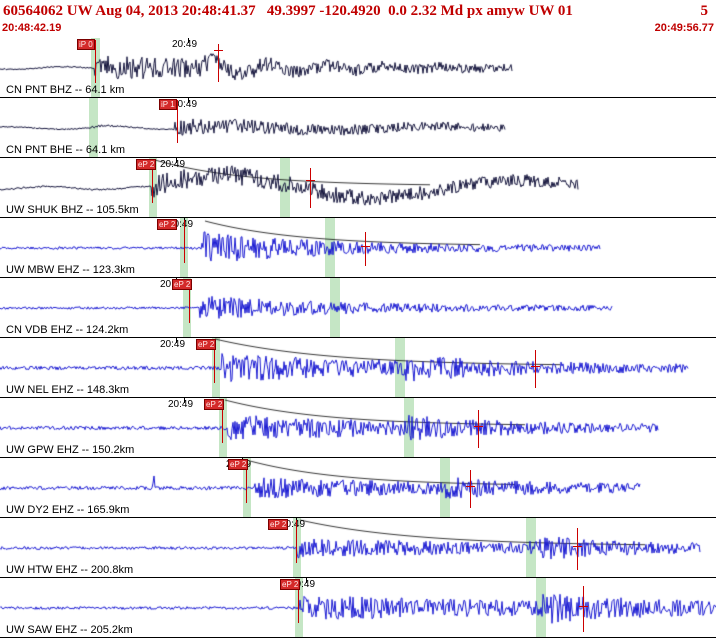 The height and width of the screenshot is (638, 716). I want to click on station-label: UW SAW EHZ -- 205.2km, so click(69, 630).